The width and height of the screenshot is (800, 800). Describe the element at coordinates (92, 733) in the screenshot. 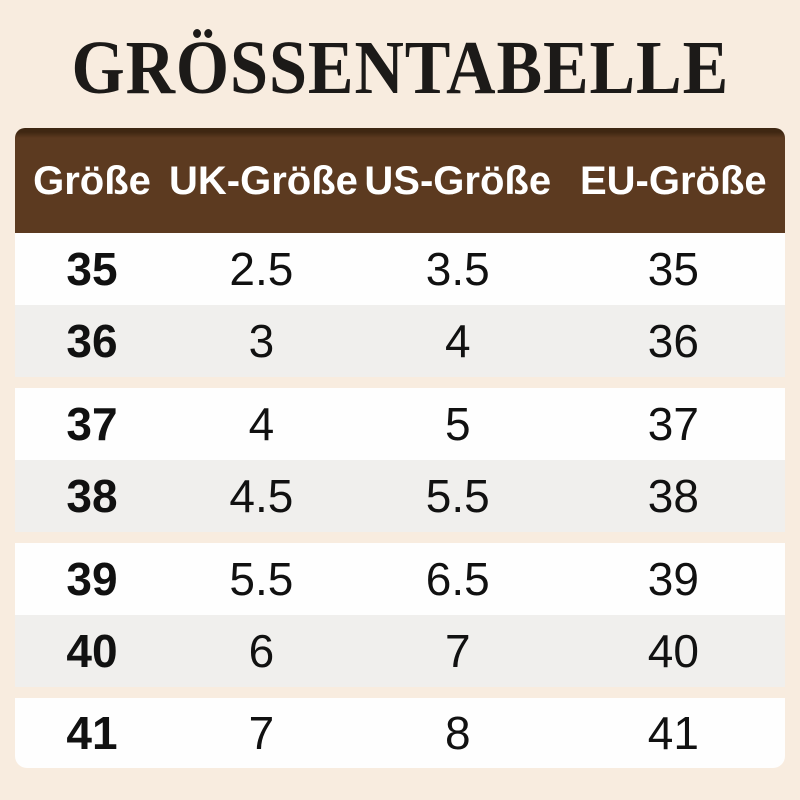

I see `cell-groesse: 41` at that location.